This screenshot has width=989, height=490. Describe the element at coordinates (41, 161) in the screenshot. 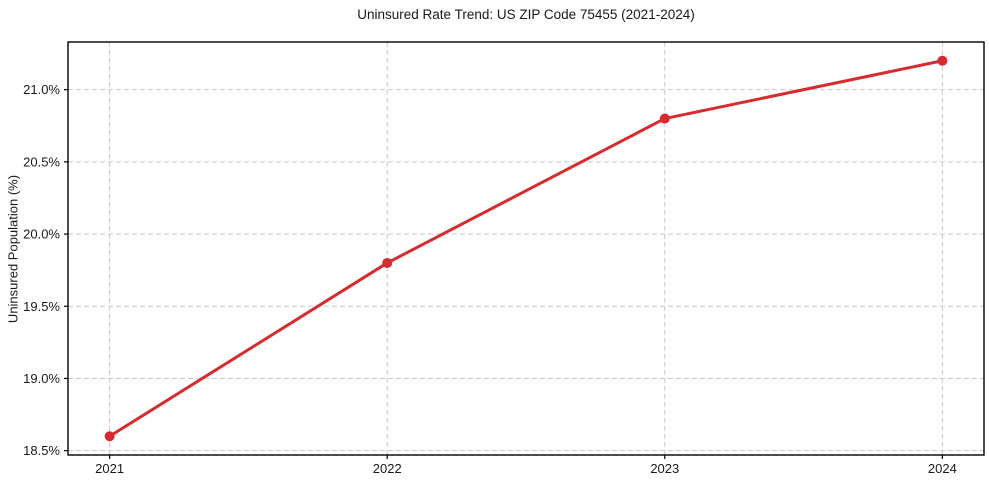

I see `y-tick-label: 20.5%` at that location.